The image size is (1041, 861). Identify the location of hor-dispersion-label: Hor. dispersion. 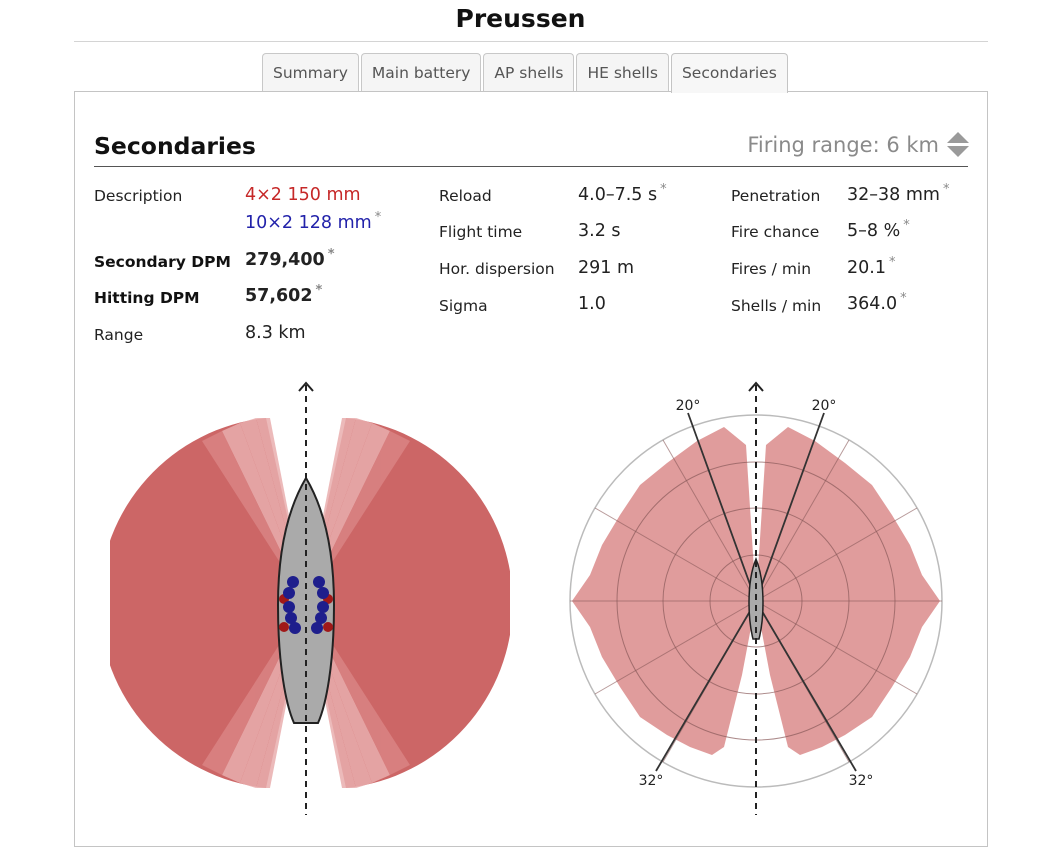
(497, 269).